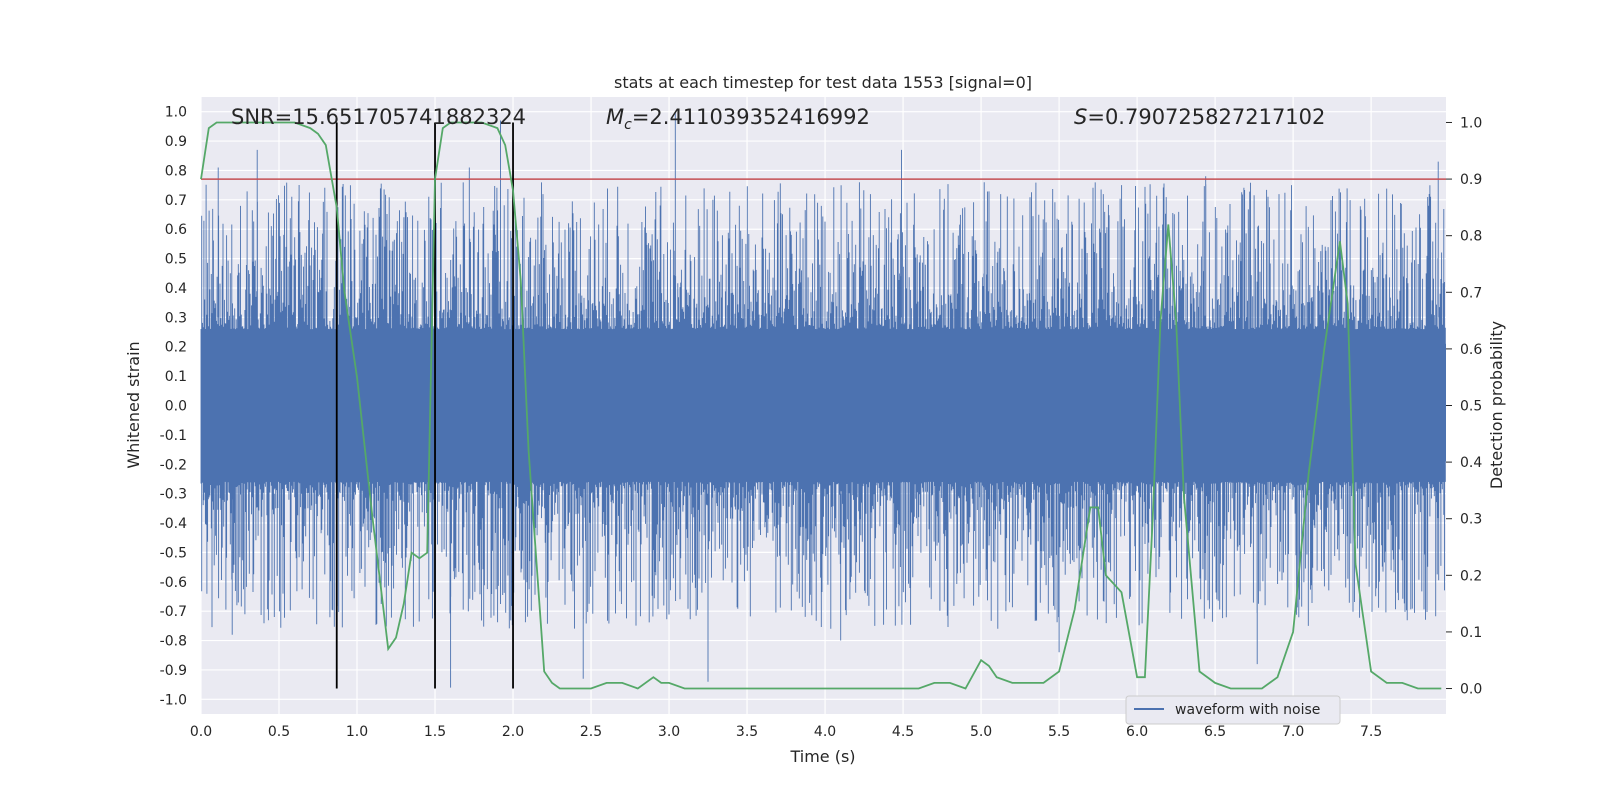 This screenshot has width=1600, height=800. Describe the element at coordinates (173, 700) in the screenshot. I see `y-tick-label-left: -1.0` at that location.